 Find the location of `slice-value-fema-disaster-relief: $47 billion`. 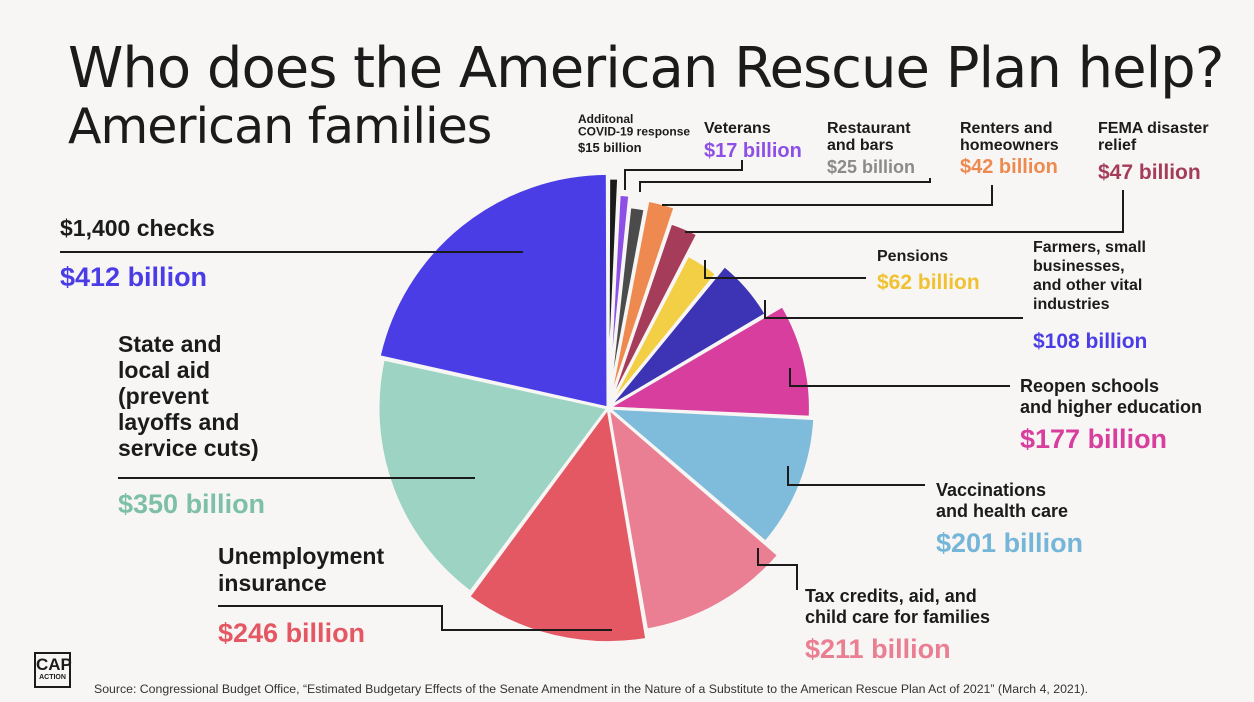

slice-value-fema-disaster-relief: $47 billion is located at coordinates (1149, 172).